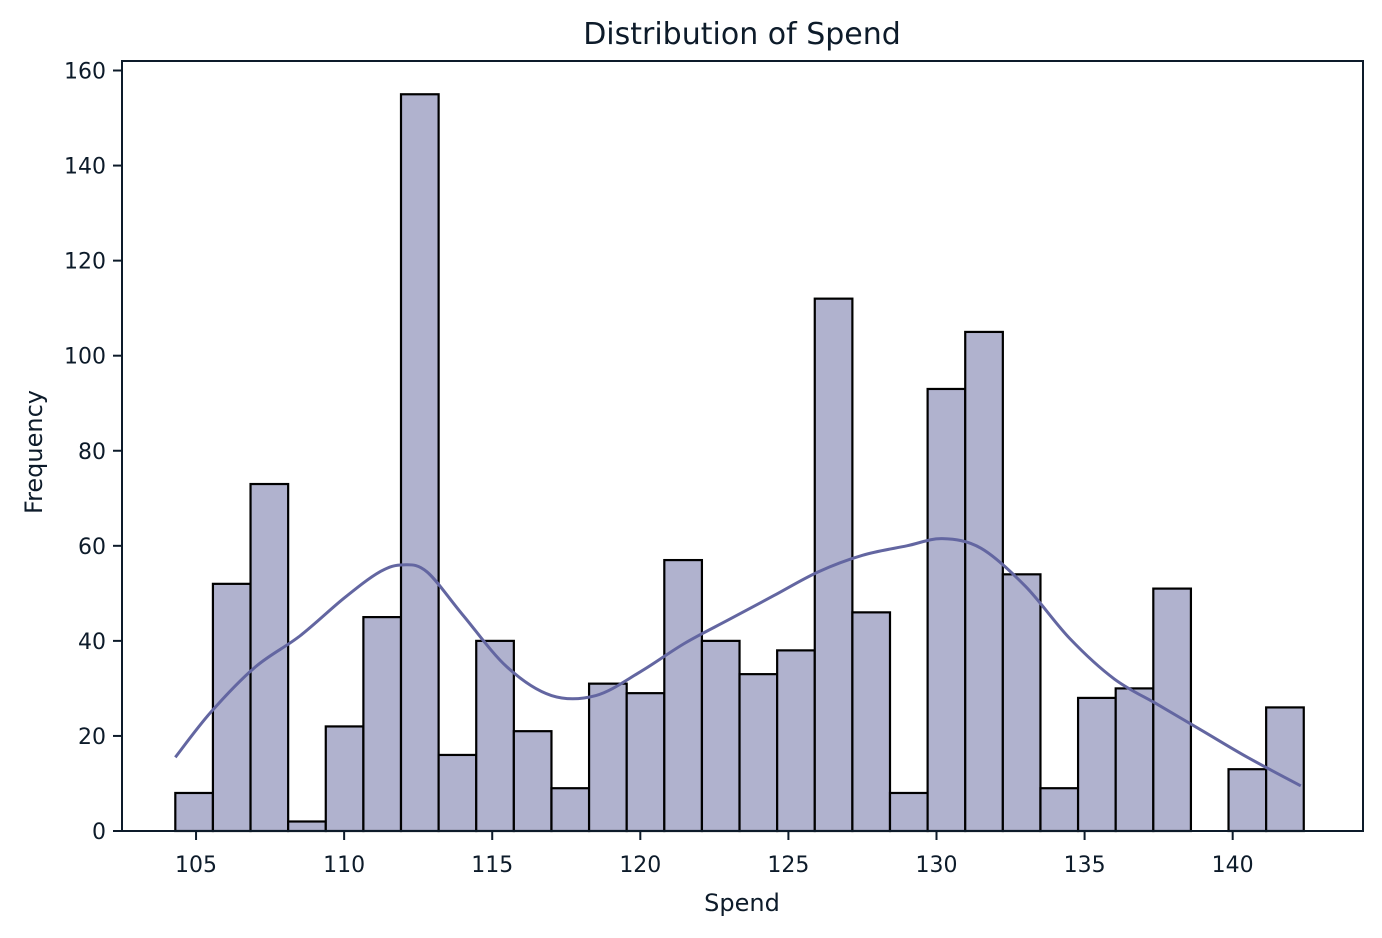  Describe the element at coordinates (492, 865) in the screenshot. I see `x-tick-label: 115` at that location.